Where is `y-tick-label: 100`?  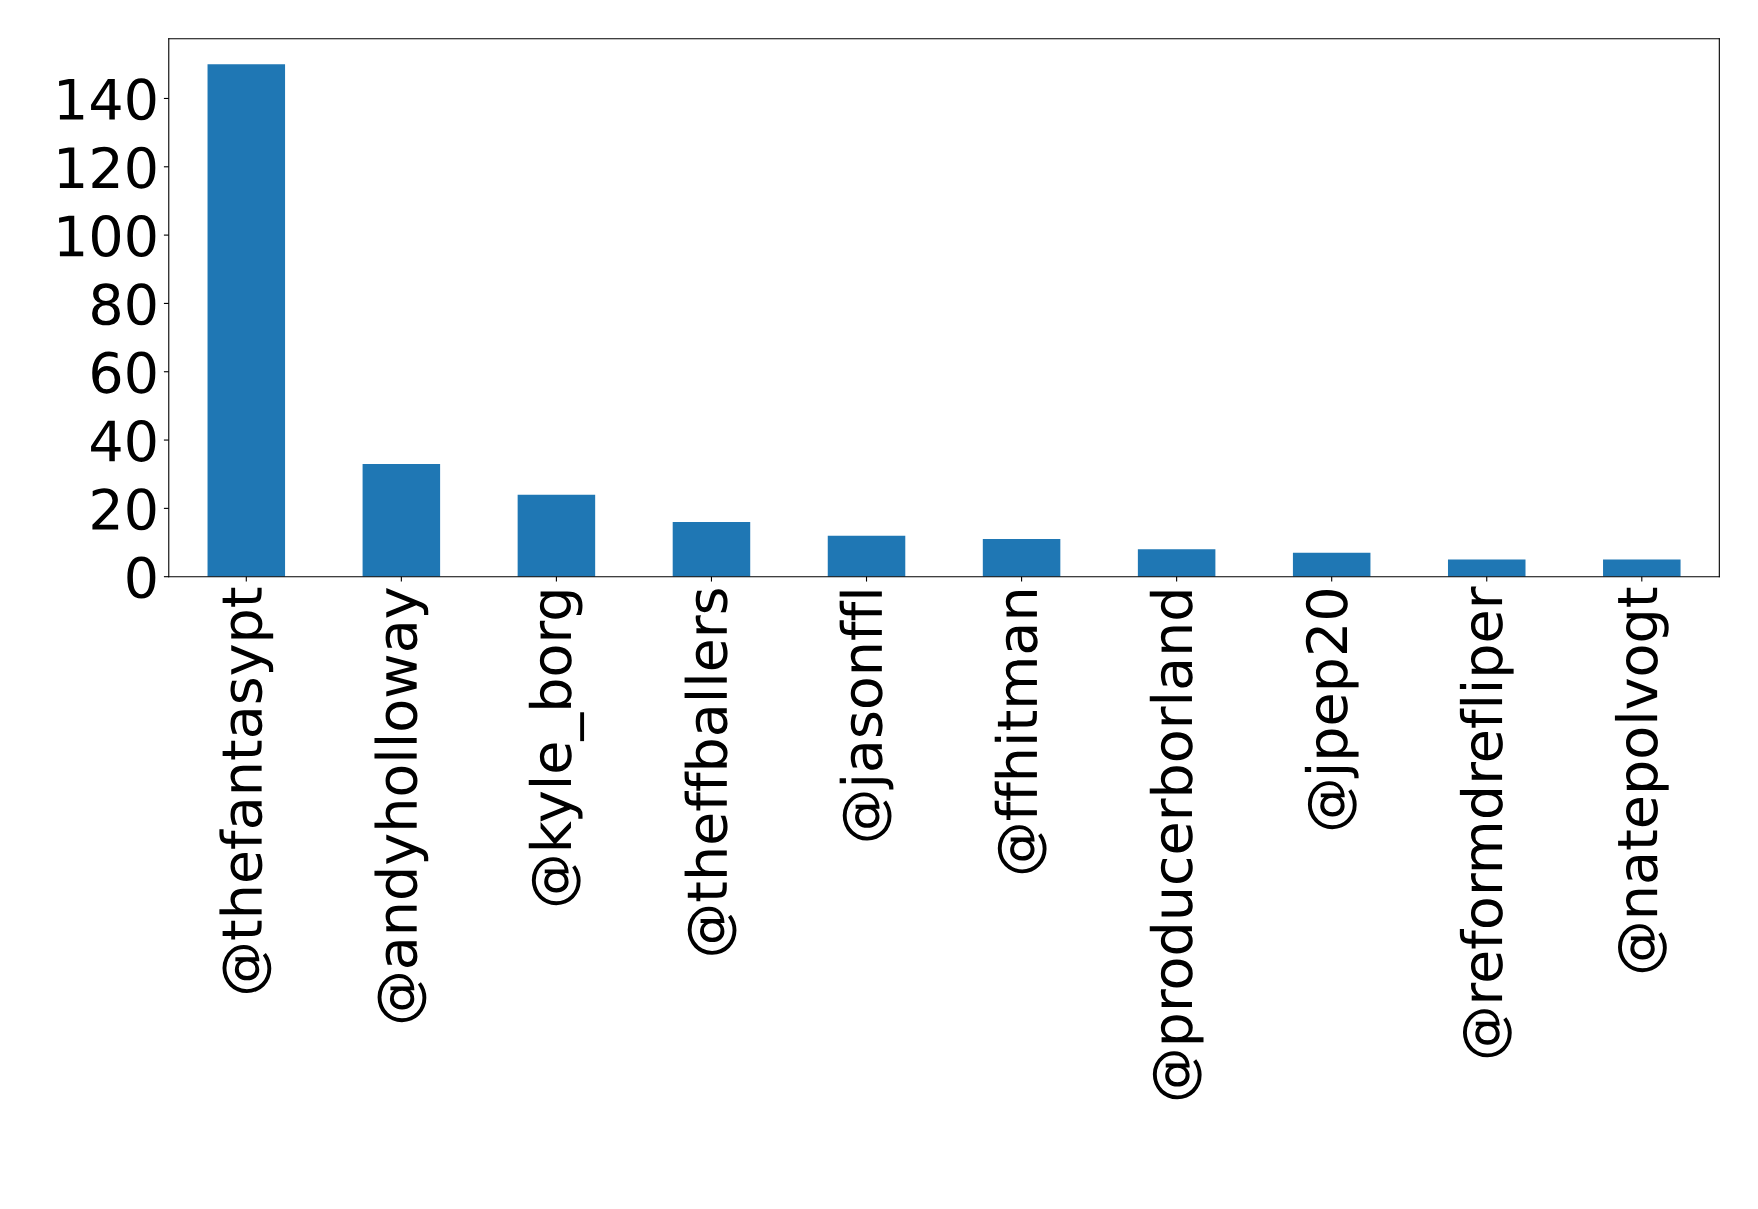
y-tick-label: 100 is located at coordinates (107, 235).